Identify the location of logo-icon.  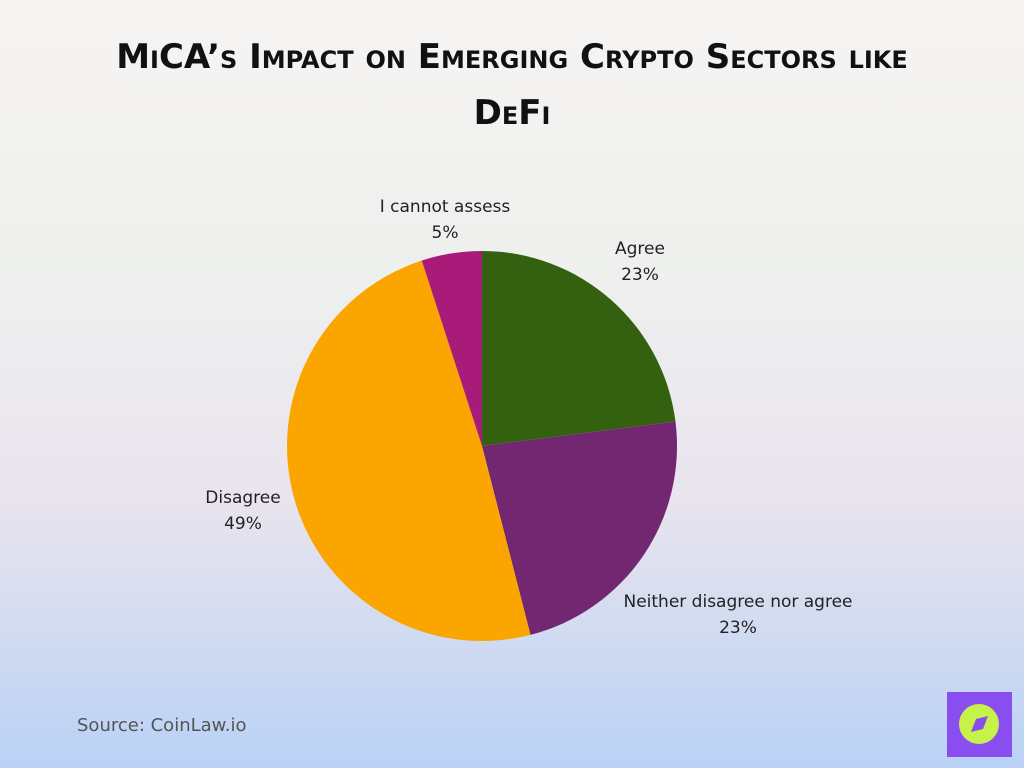
(979, 724).